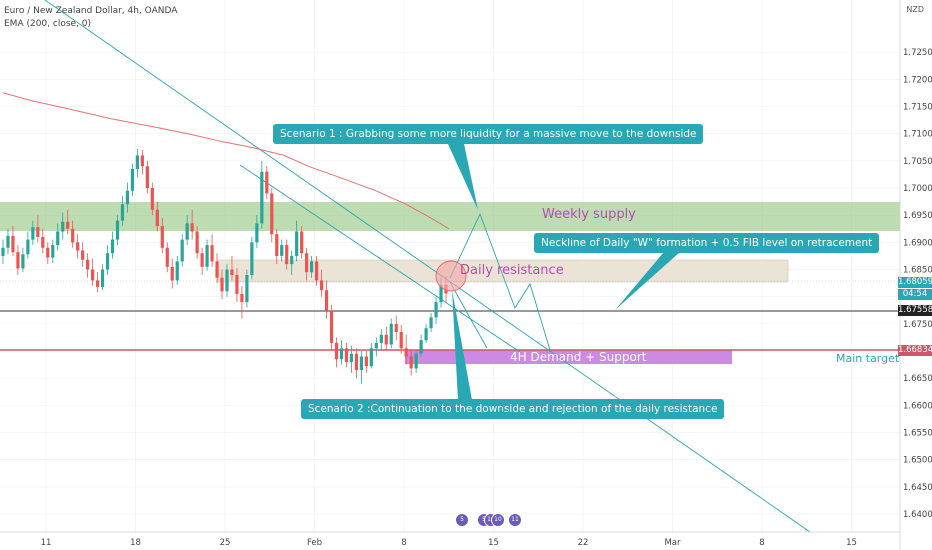 This screenshot has height=550, width=932. I want to click on level-tag-1: 1.67558, so click(915, 310).